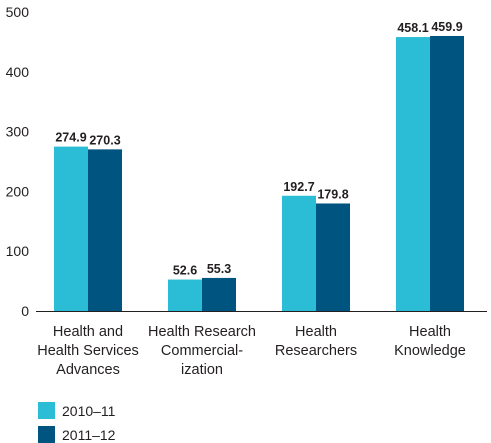 Image resolution: width=491 pixels, height=443 pixels. I want to click on y-tick-label: 500, so click(18, 12).